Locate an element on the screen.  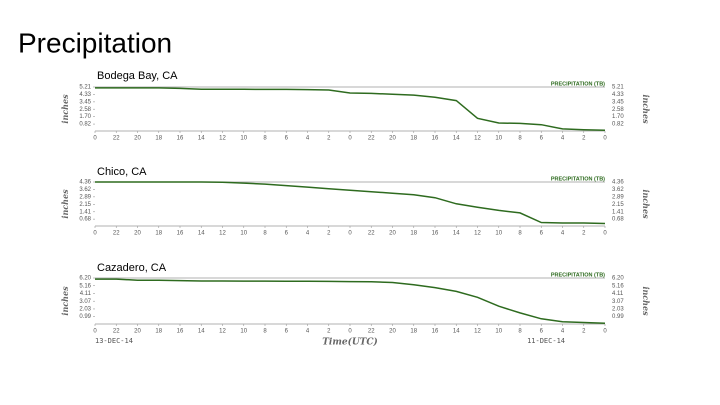
chart-title: Cazadero, CA is located at coordinates (132, 268).